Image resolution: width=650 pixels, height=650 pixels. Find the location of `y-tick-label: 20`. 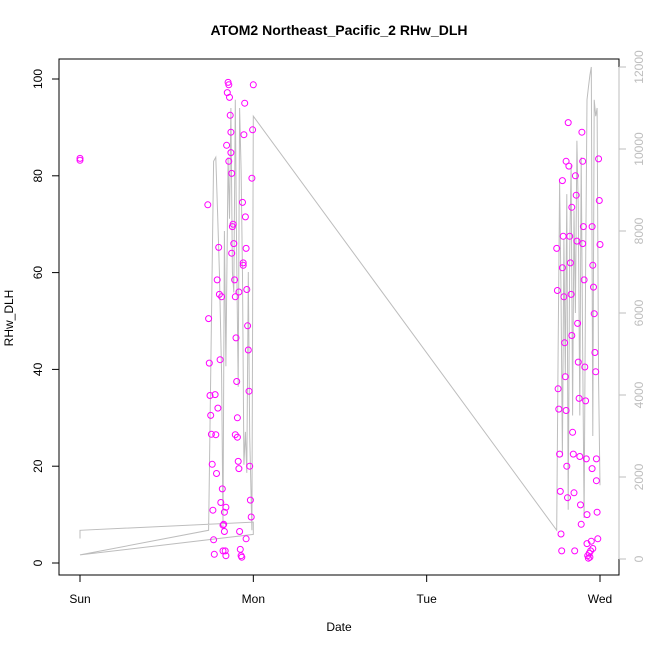

y-tick-label: 20 is located at coordinates (38, 466).